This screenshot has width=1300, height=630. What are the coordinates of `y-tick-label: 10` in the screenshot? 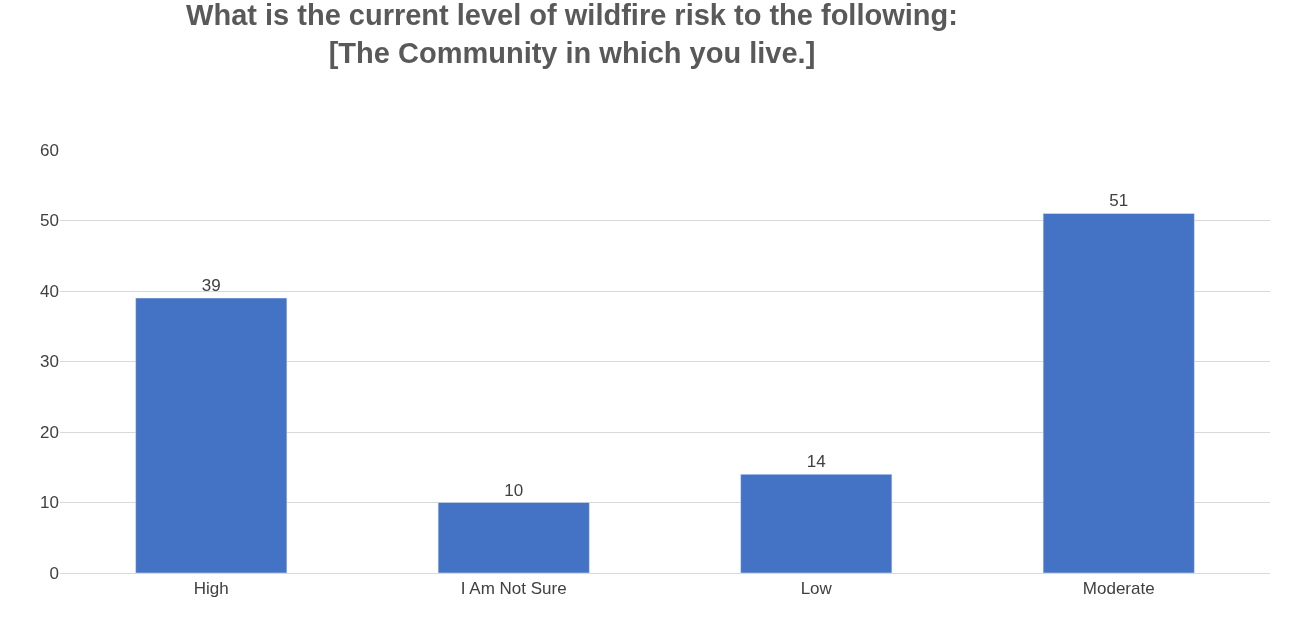 It's located at (49, 503).